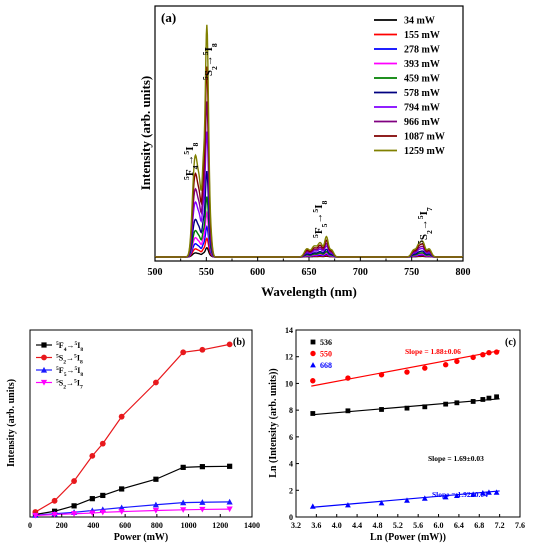  I want to click on annotation-main-peak: 5S2→5I8, so click(210, 61).